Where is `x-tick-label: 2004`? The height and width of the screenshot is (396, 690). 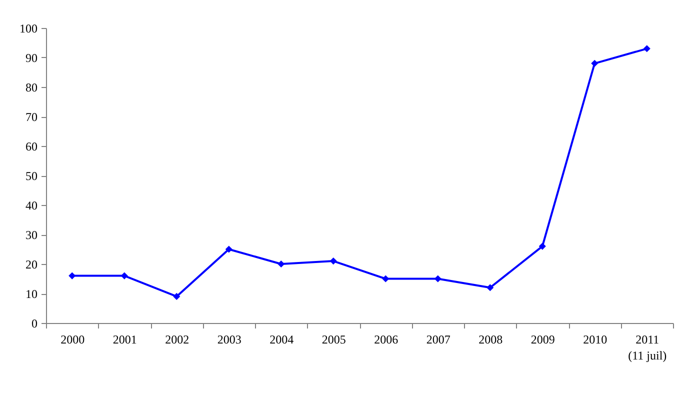 x-tick-label: 2004 is located at coordinates (282, 339).